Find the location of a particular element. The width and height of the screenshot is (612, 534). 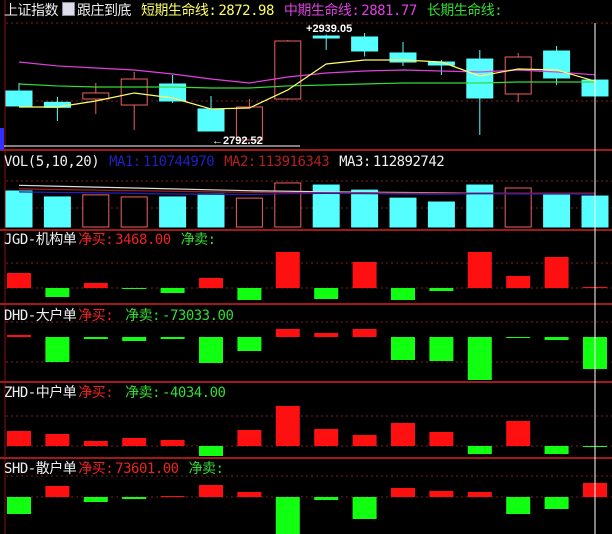

short-life-line is located at coordinates (307, 84).